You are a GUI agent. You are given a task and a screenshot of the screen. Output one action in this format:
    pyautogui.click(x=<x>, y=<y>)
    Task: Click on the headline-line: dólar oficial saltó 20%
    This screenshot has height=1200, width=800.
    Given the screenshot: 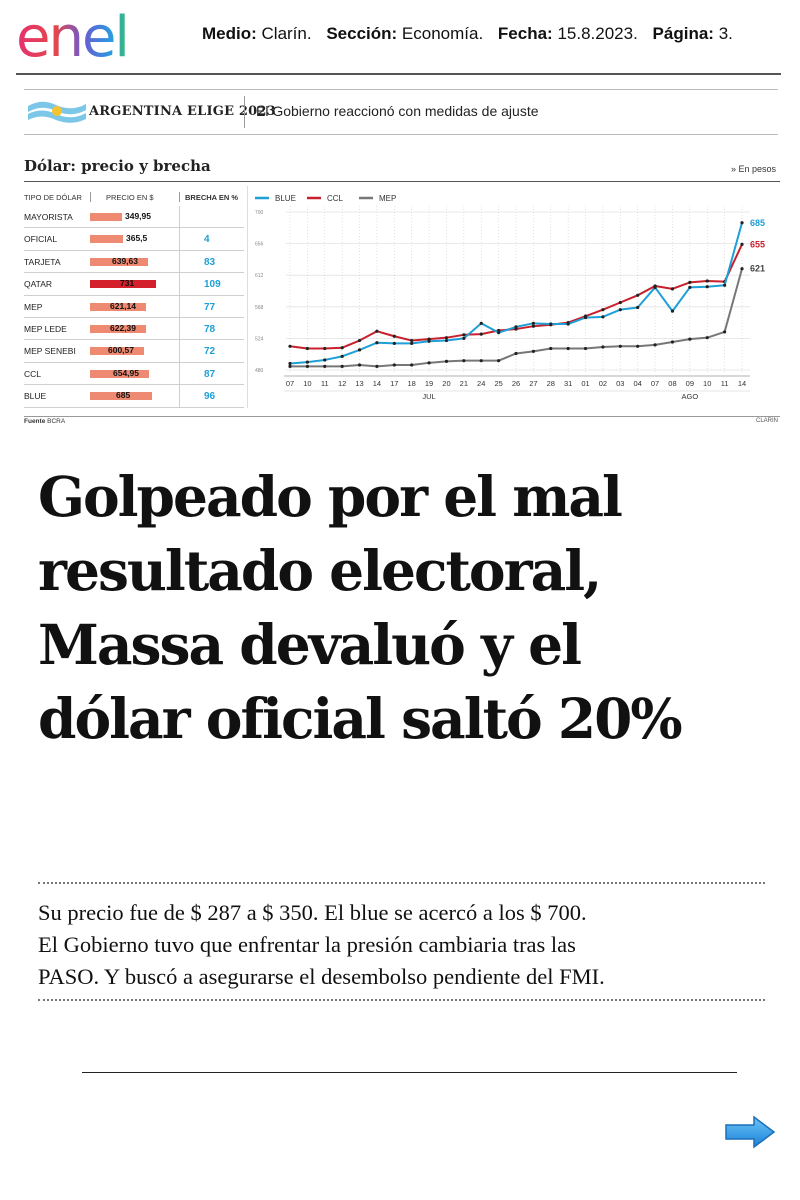 What is the action you would take?
    pyautogui.click(x=360, y=718)
    